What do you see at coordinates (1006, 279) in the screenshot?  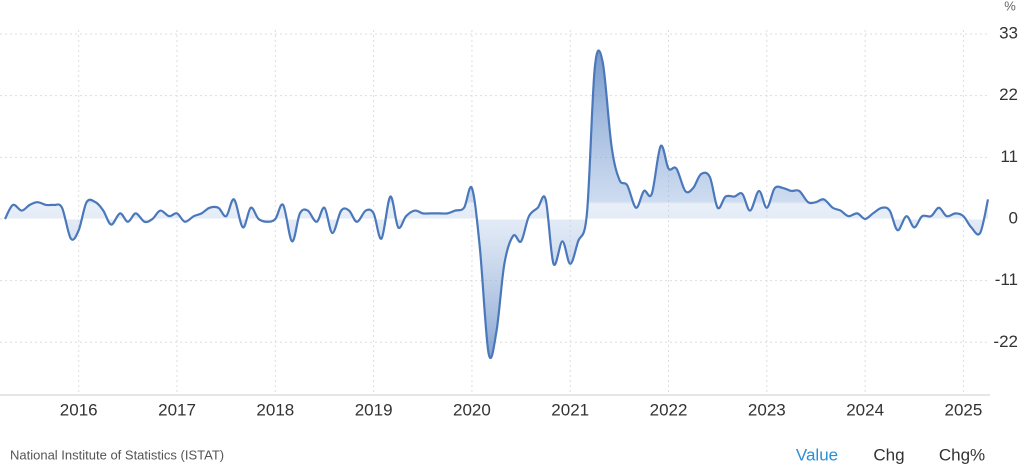 I see `y-tick-label: -11` at bounding box center [1006, 279].